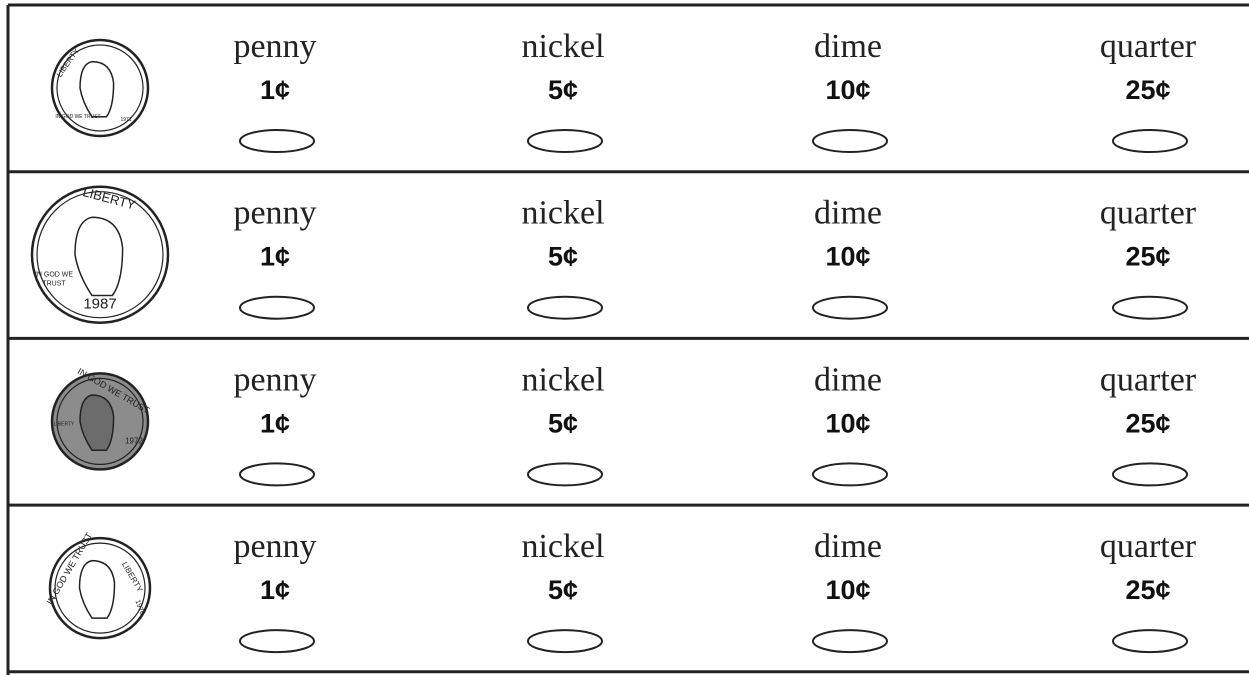  I want to click on coin-inscription: IN GOD WE TRUST, so click(77, 117).